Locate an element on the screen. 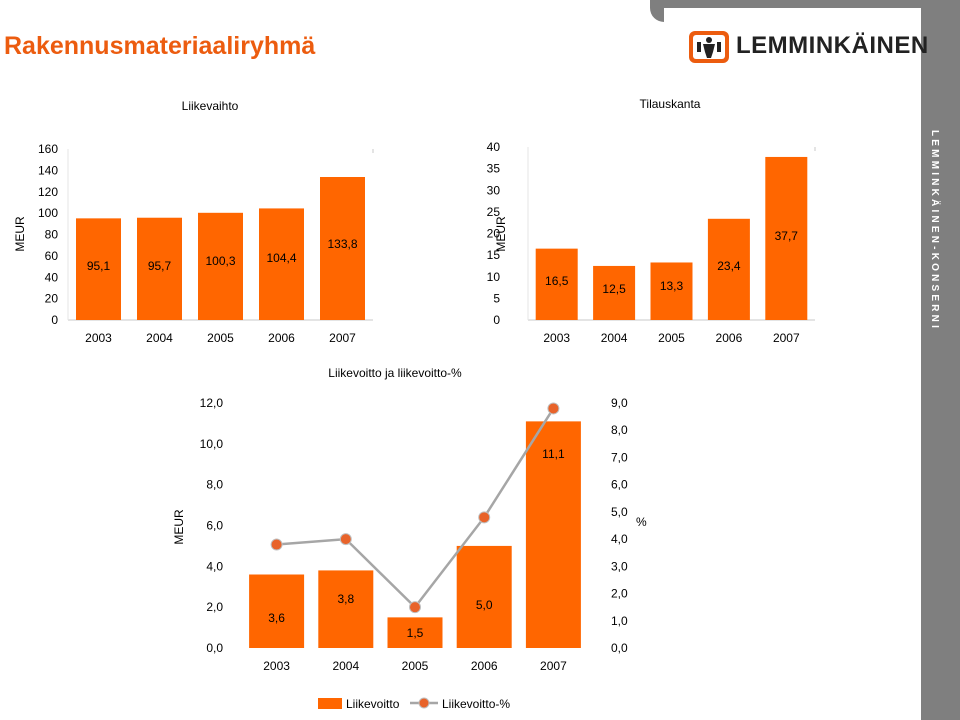 The image size is (960, 720). revenue-data-label: 100,3 is located at coordinates (220, 261).